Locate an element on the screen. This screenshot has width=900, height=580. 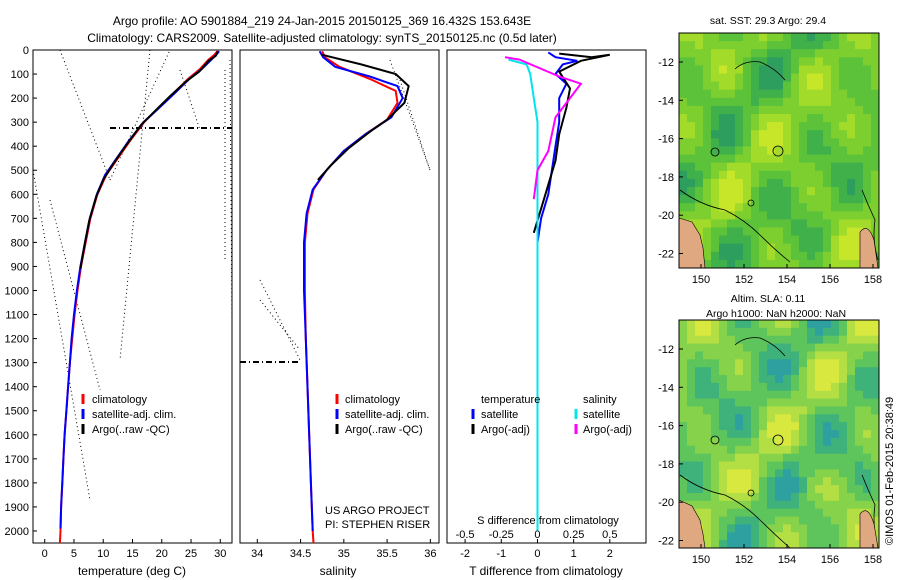
map-y-tick-label: -18 is located at coordinates (666, 465).